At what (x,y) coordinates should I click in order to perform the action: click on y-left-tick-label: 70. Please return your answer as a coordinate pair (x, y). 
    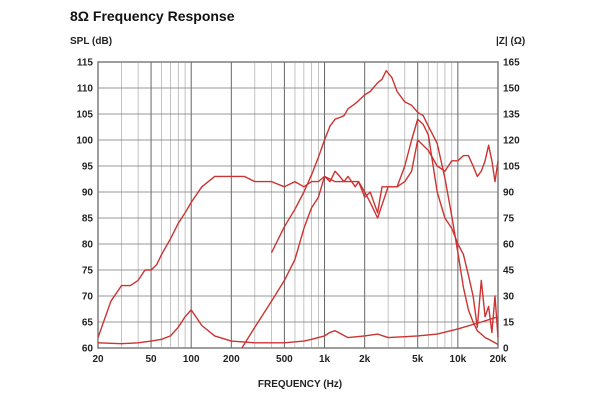
    Looking at the image, I should click on (88, 297).